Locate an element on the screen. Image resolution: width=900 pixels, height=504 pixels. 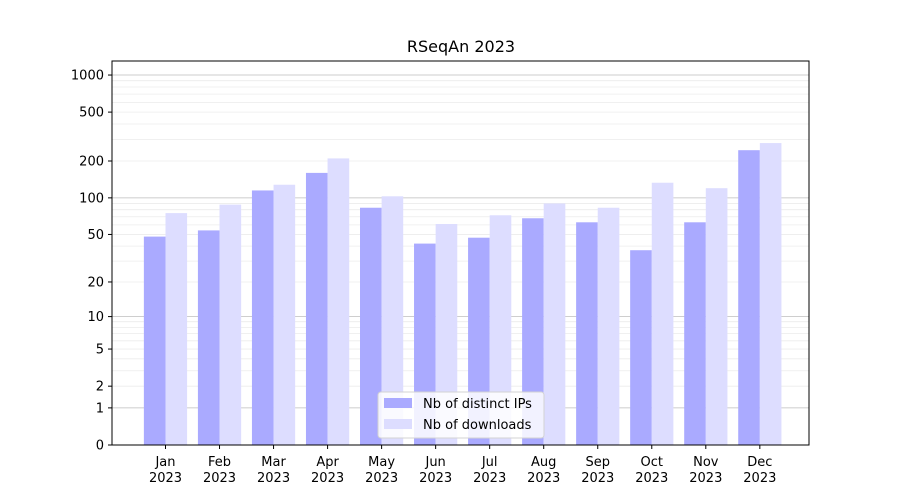
x-tick-label: Jun 2023 is located at coordinates (435, 470).